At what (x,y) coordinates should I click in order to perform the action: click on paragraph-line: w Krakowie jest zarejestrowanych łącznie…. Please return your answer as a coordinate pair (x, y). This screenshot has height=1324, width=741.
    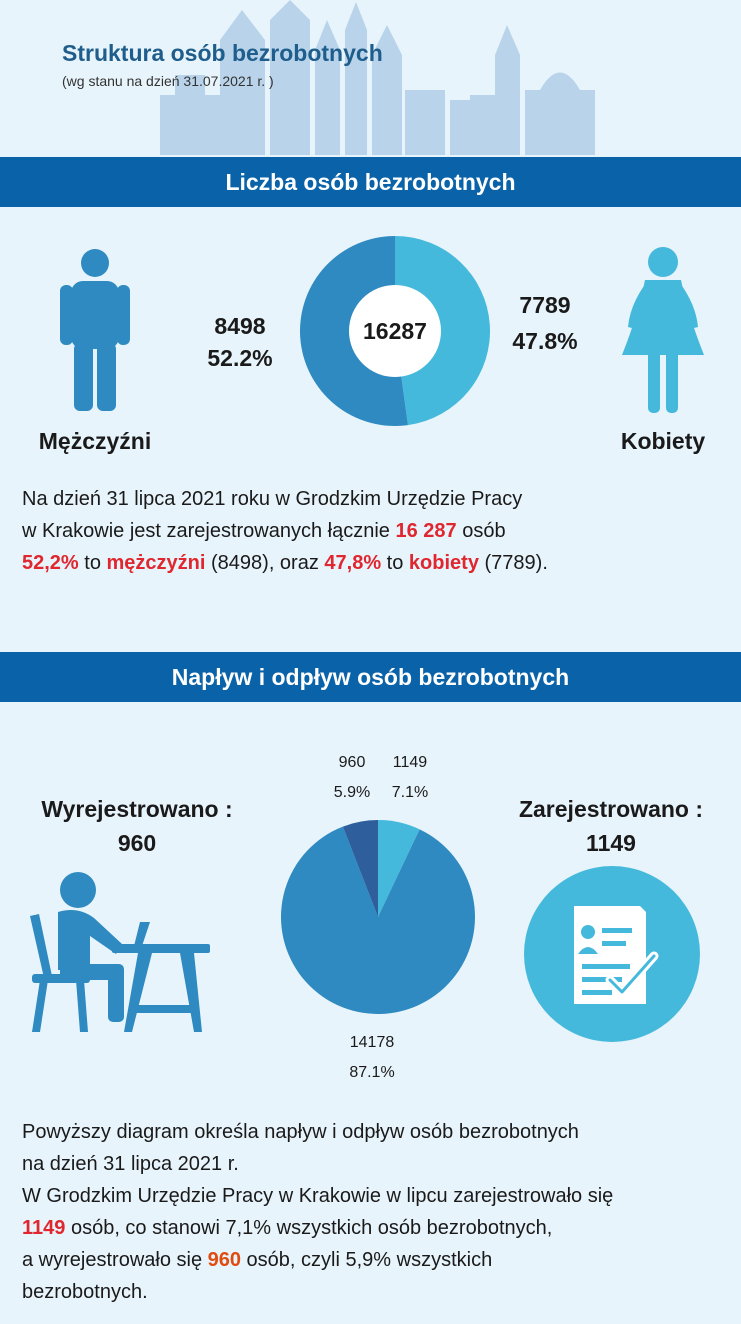
    Looking at the image, I should click on (264, 531).